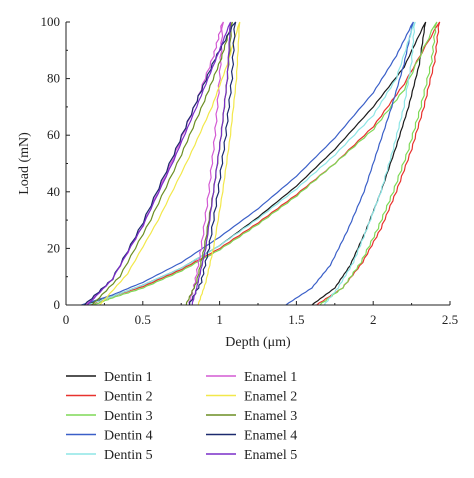 The width and height of the screenshot is (474, 478). I want to click on y-tick-label: 60, so click(53, 134).